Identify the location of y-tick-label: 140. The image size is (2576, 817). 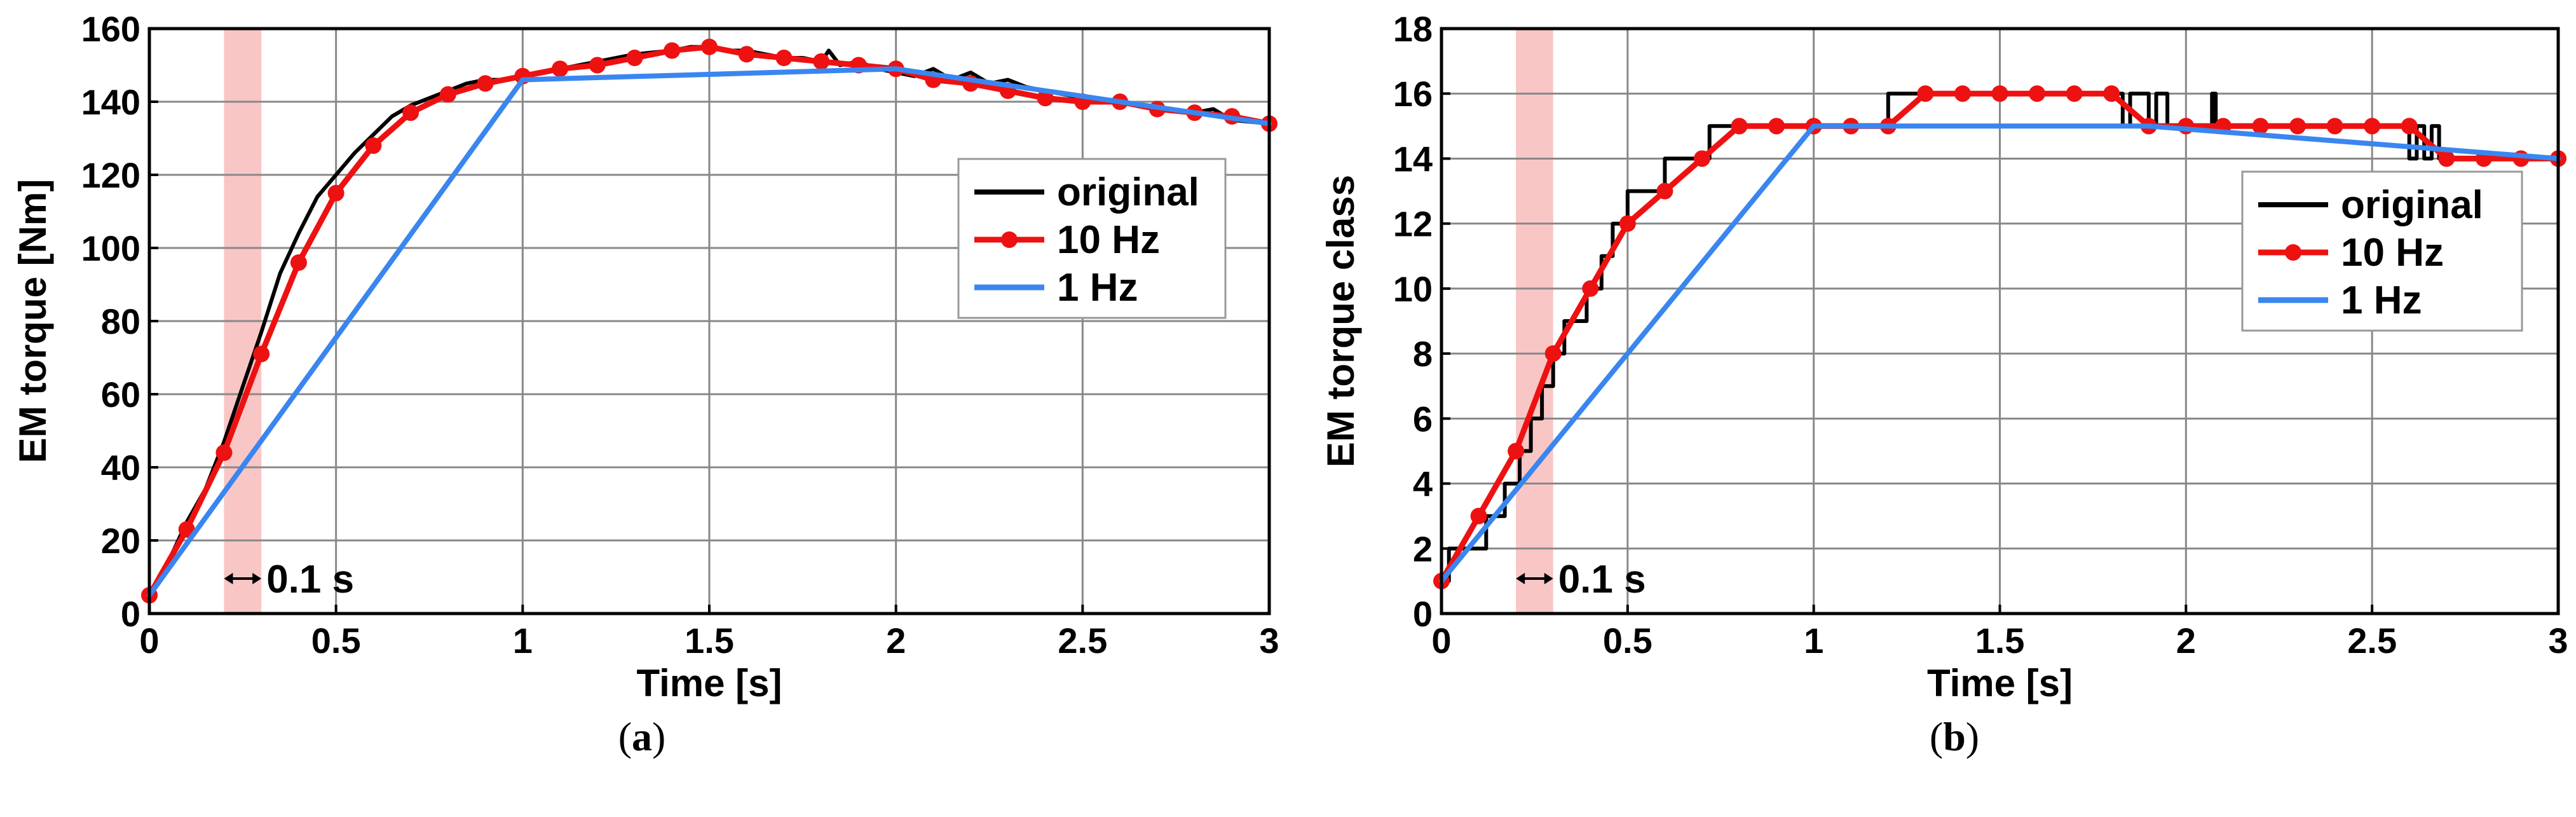
(110, 102).